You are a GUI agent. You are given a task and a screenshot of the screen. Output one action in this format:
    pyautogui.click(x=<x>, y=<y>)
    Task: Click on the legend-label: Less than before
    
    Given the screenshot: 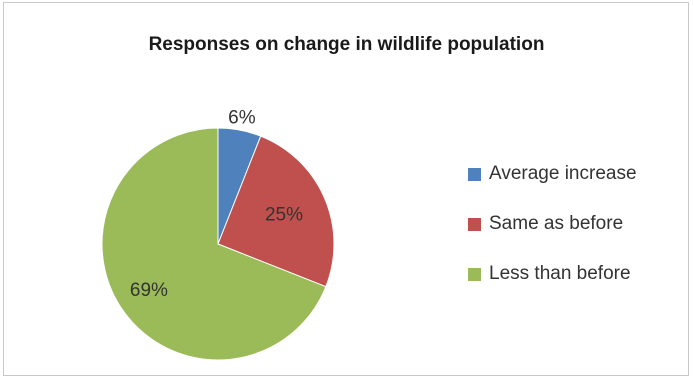 What is the action you would take?
    pyautogui.click(x=560, y=273)
    